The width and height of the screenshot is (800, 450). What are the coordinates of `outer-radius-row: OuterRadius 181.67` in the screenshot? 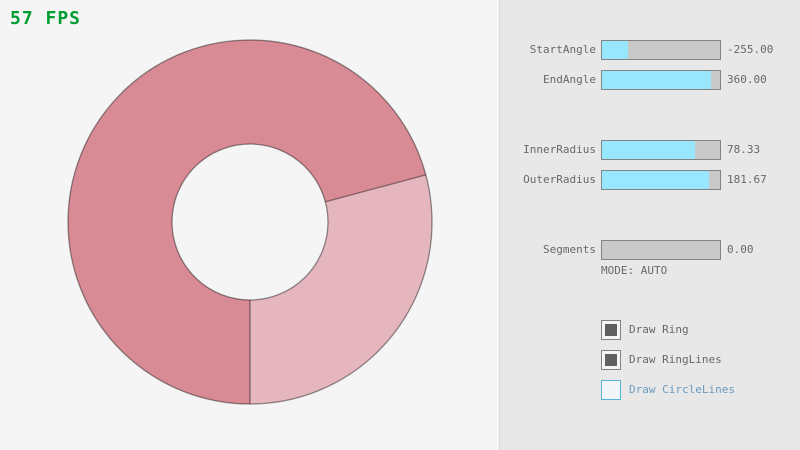 It's located at (650, 180).